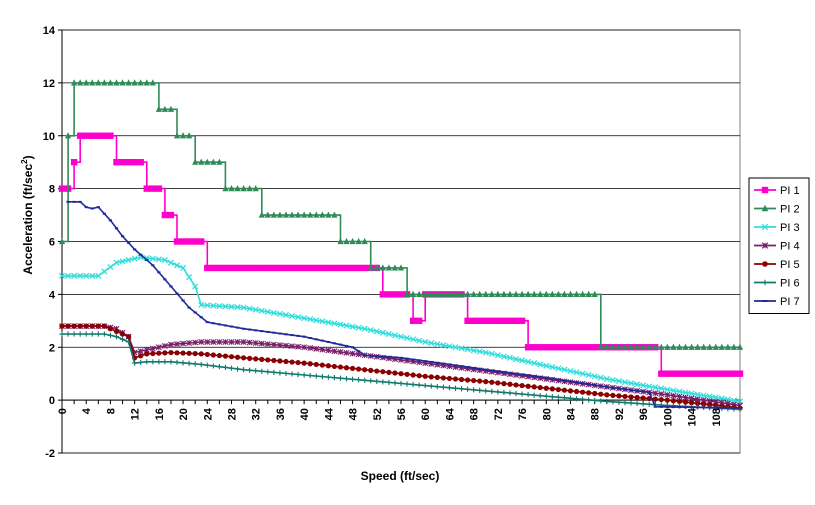  What do you see at coordinates (779, 245) in the screenshot?
I see `legend: PI 1 PI 2 PI 3 PI 4 PI 5 PI 6 PI 7` at bounding box center [779, 245].